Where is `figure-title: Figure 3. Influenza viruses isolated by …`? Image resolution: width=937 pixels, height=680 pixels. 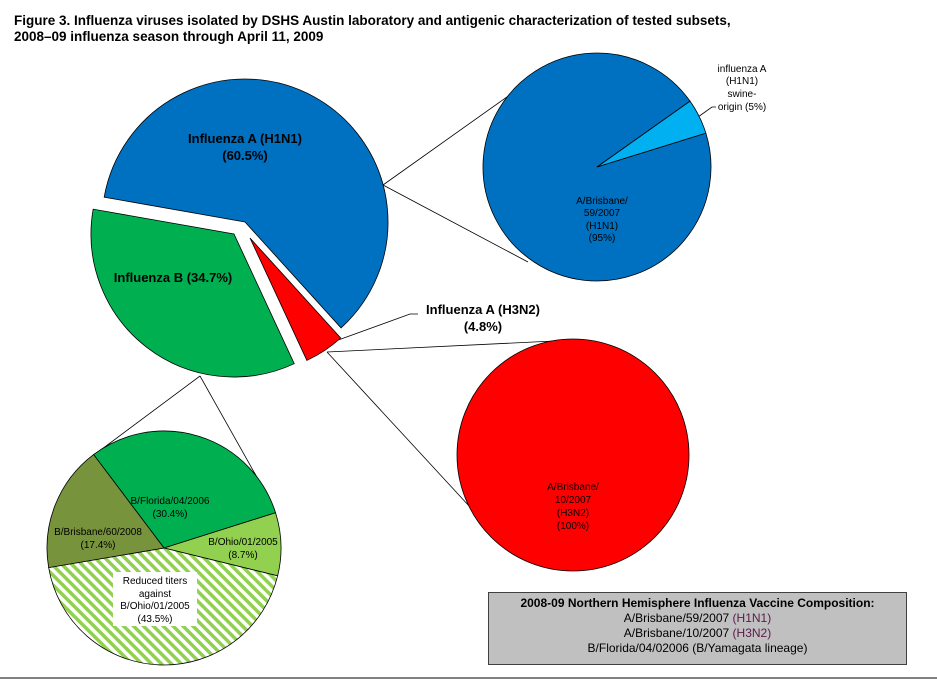 figure-title: Figure 3. Influenza viruses isolated by … is located at coordinates (372, 29).